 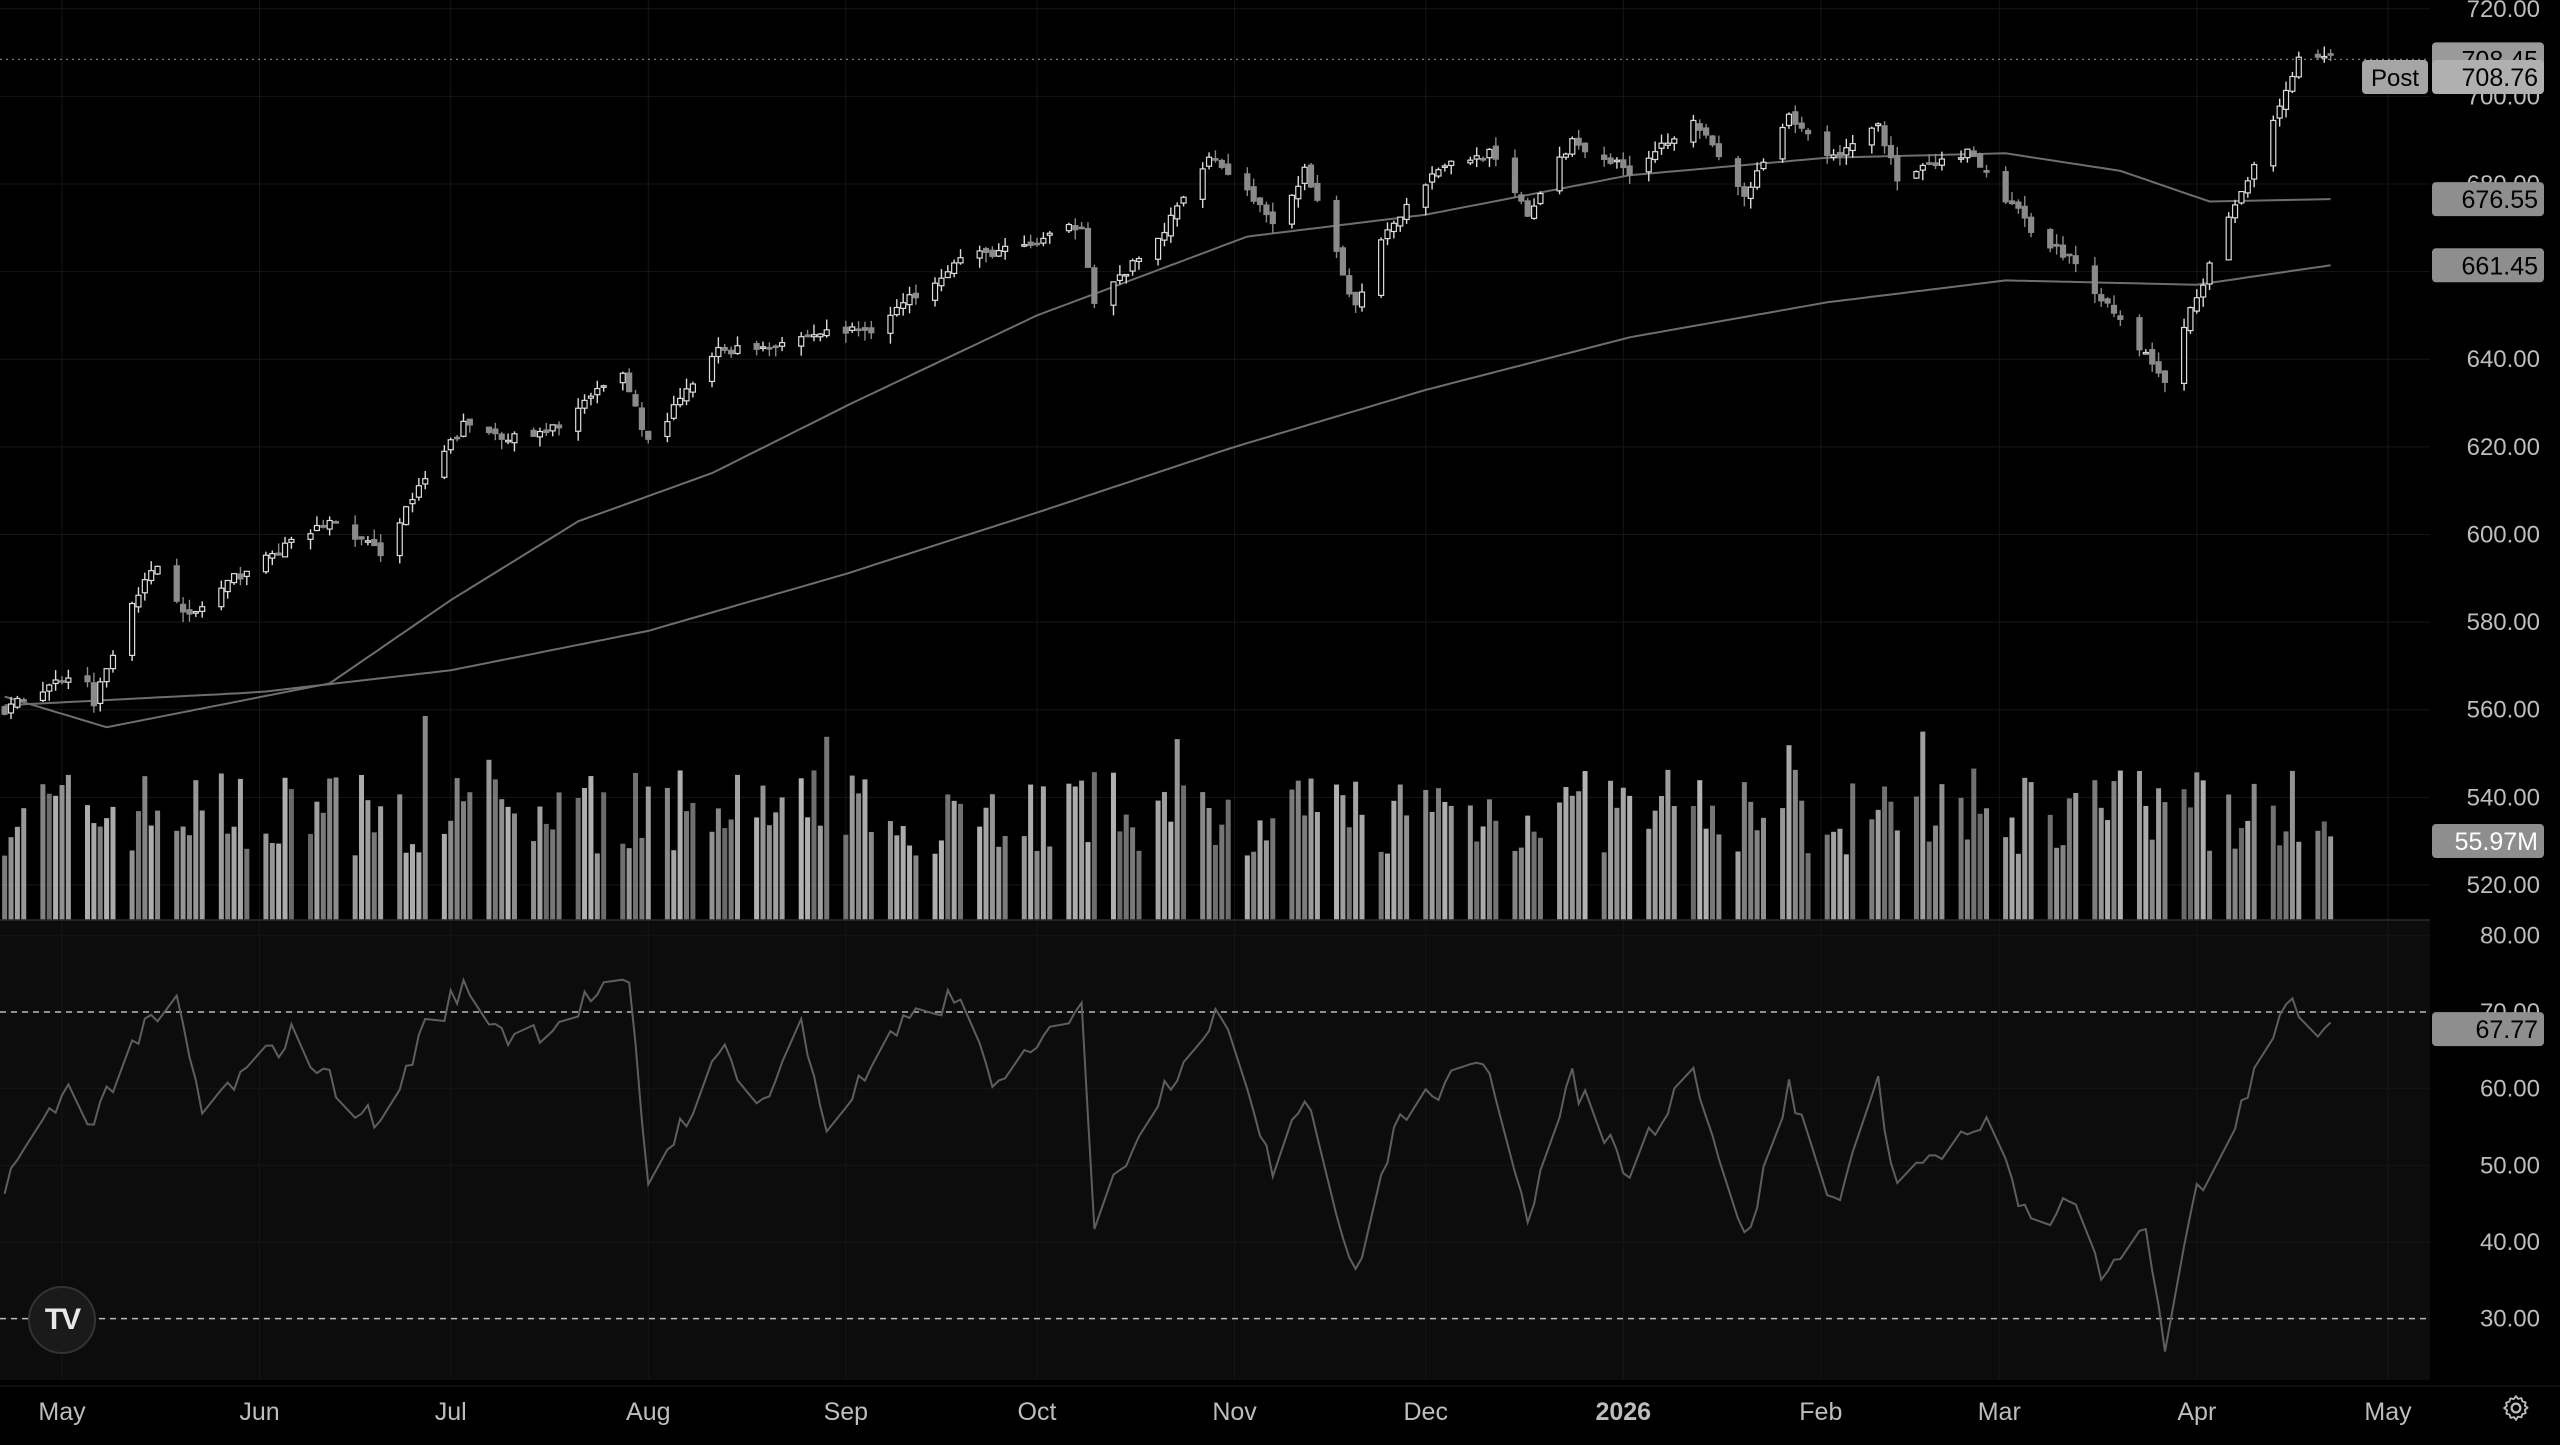 I want to click on price-tick-label: 640.00, so click(x=2503, y=359).